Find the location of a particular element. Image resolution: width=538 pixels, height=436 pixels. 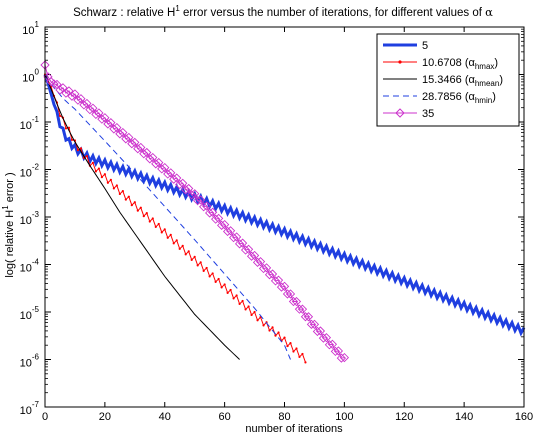

x-tick-label: 140 is located at coordinates (464, 417).